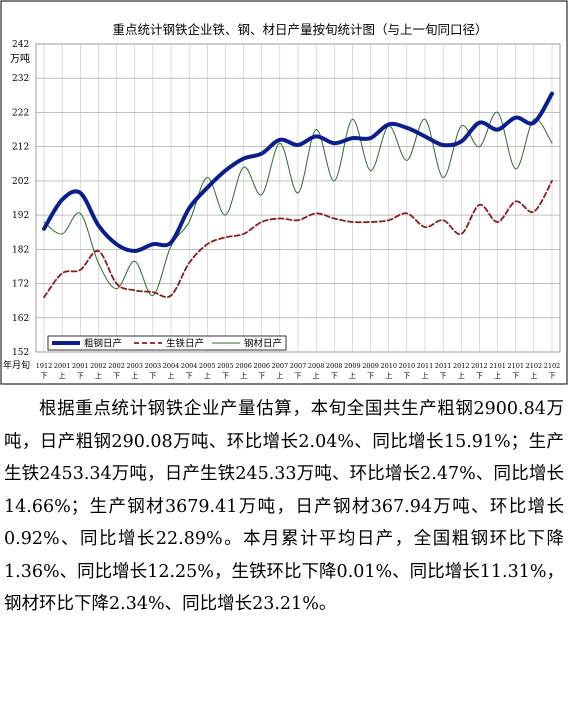 The height and width of the screenshot is (720, 568). What do you see at coordinates (20, 148) in the screenshot?
I see `y-tick-label: 212` at bounding box center [20, 148].